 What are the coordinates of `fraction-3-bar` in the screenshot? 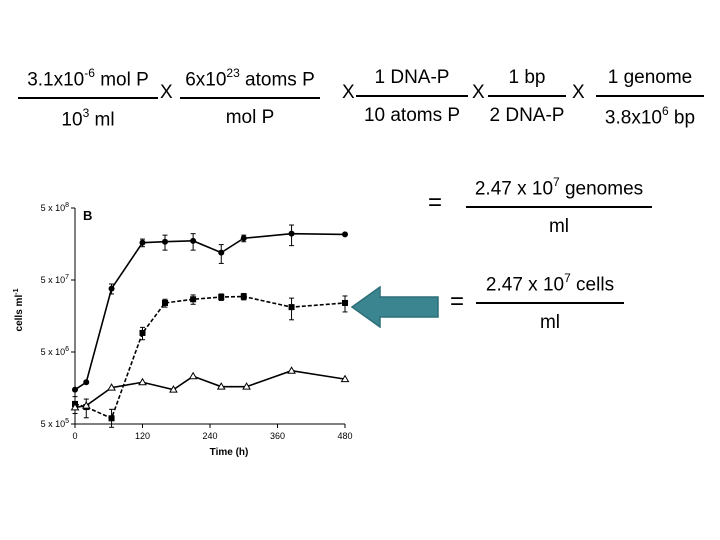 It's located at (412, 96).